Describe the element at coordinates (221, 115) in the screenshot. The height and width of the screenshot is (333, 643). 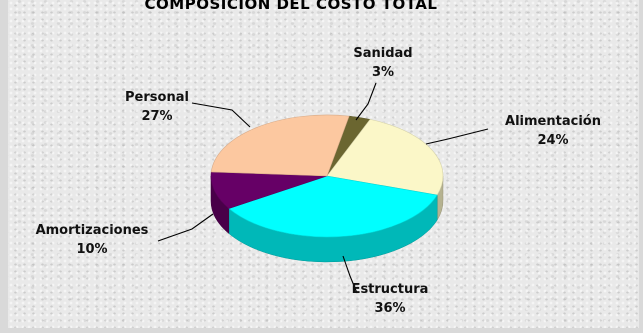
I see `leader-line-personal` at that location.